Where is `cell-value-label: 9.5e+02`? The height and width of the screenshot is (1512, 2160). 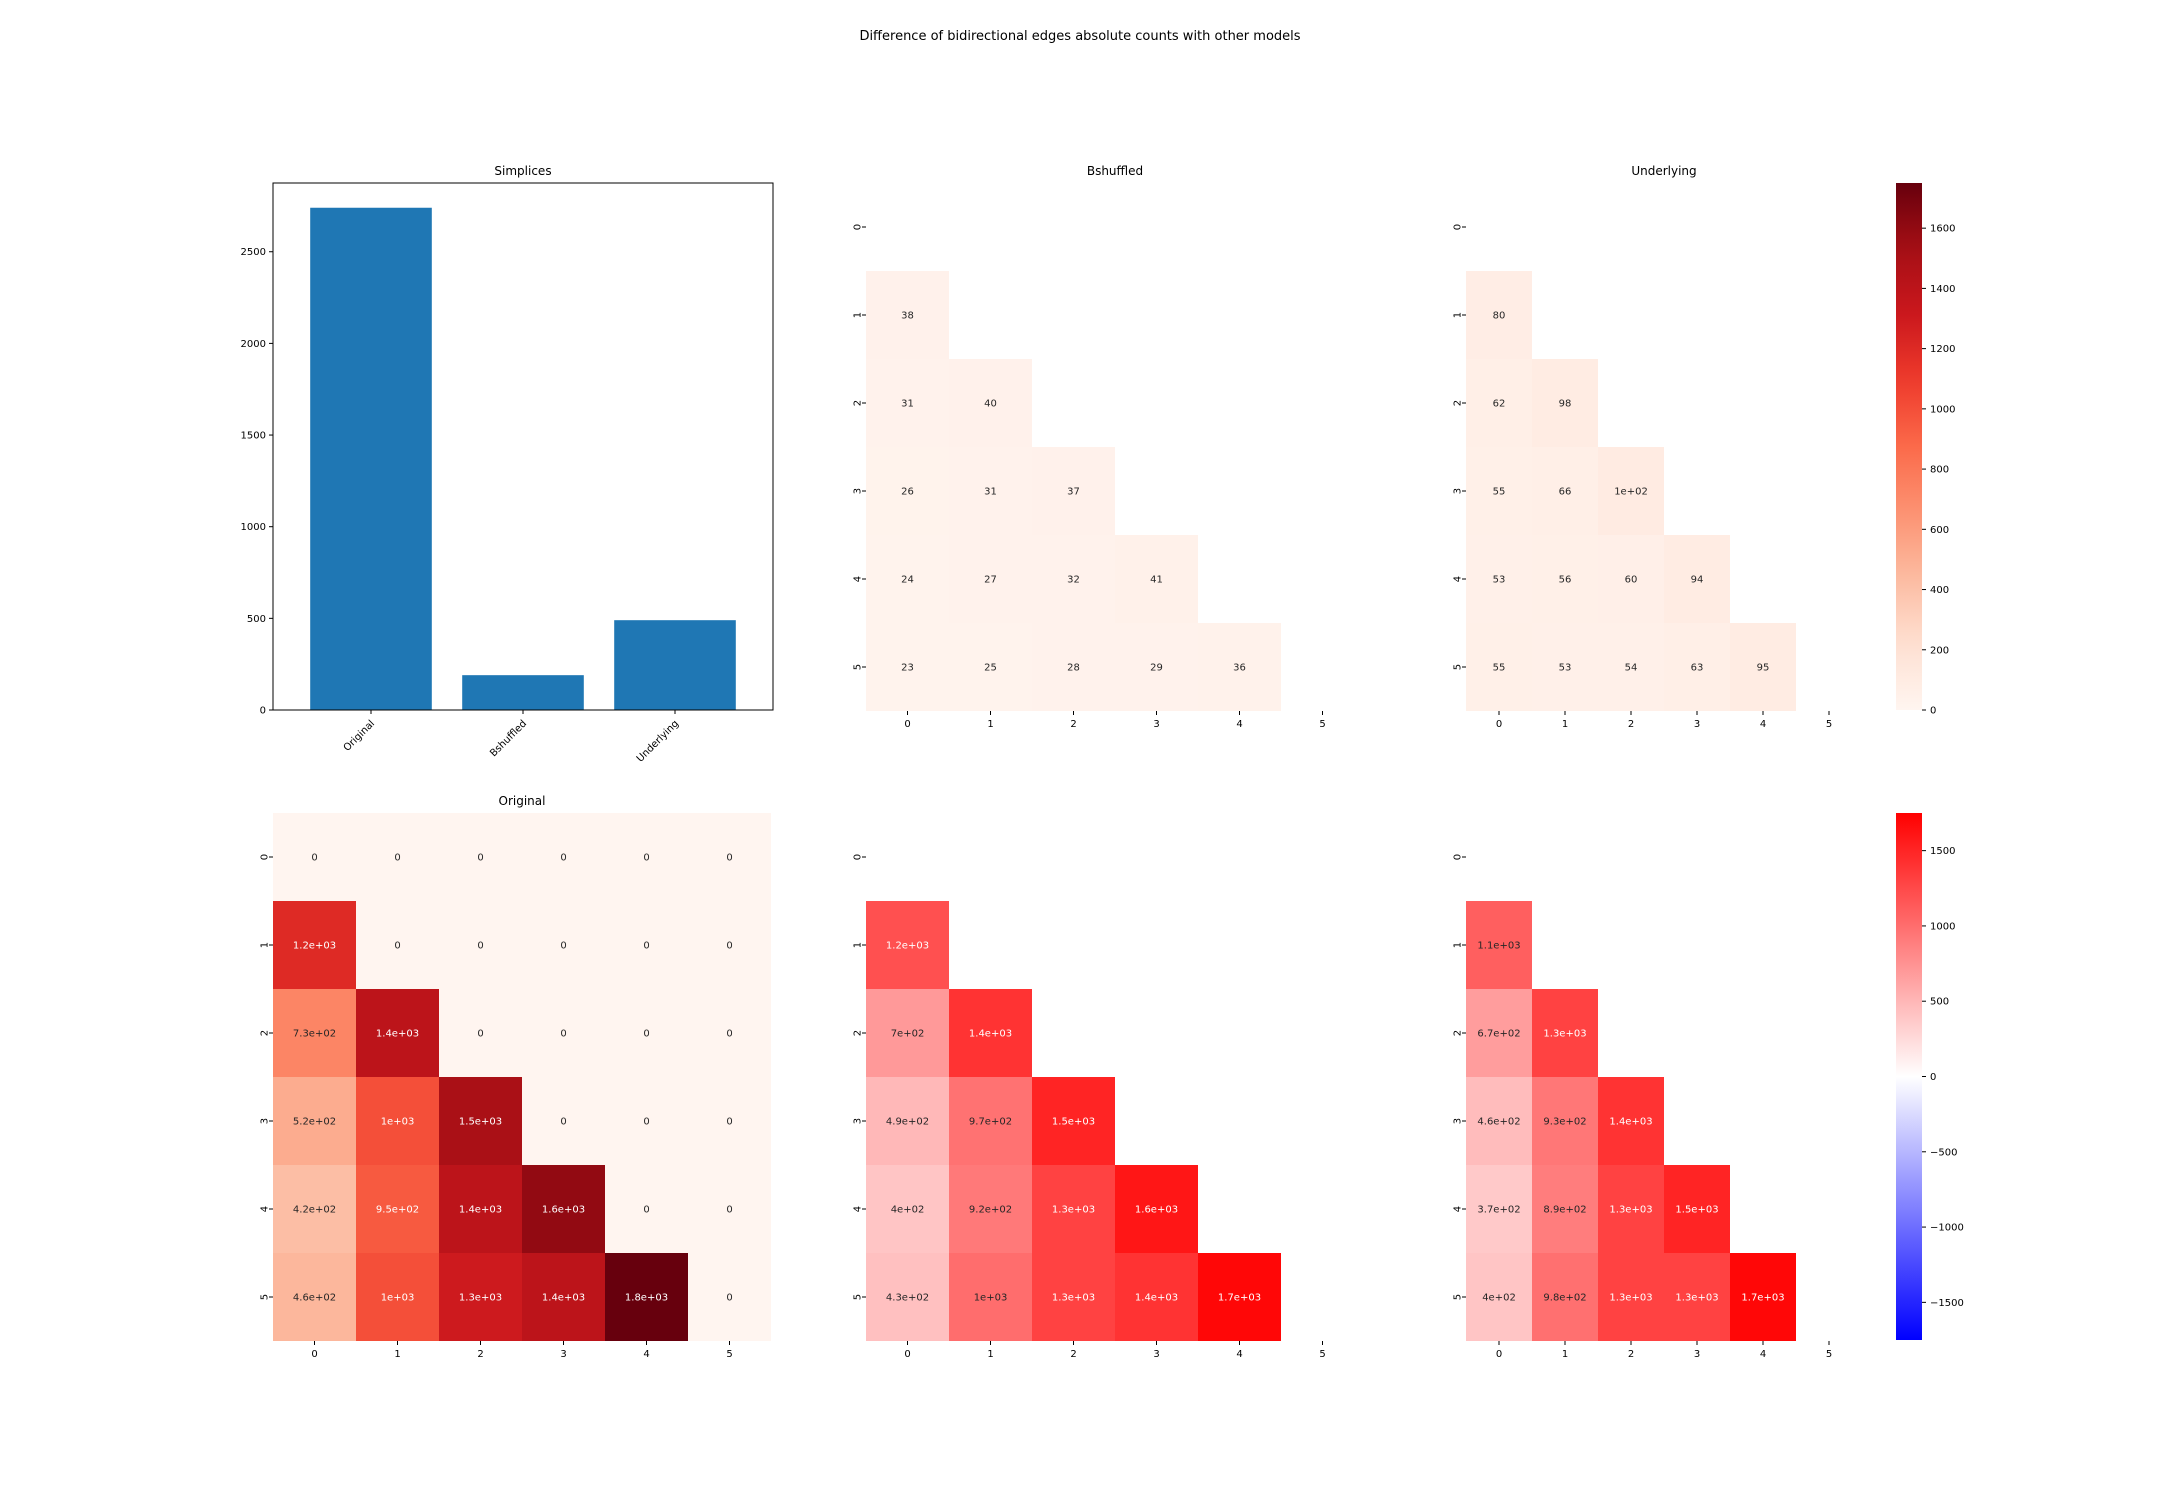
cell-value-label: 9.5e+02 is located at coordinates (397, 1210).